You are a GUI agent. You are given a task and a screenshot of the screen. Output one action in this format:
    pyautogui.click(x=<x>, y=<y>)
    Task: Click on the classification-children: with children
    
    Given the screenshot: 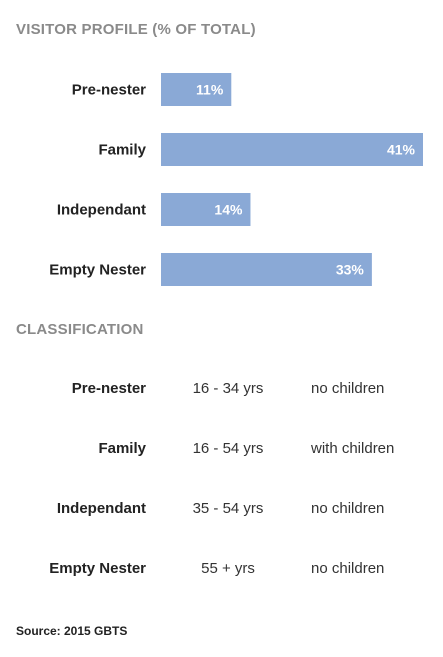 What is the action you would take?
    pyautogui.click(x=353, y=448)
    